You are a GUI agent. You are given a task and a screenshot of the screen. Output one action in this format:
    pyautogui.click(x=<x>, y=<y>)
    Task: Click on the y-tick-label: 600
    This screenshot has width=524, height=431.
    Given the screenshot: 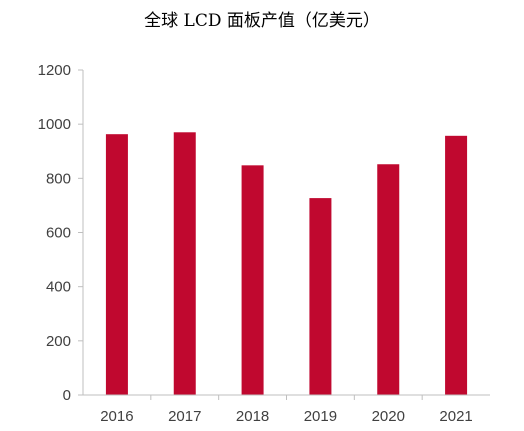 What is the action you would take?
    pyautogui.click(x=58, y=233)
    